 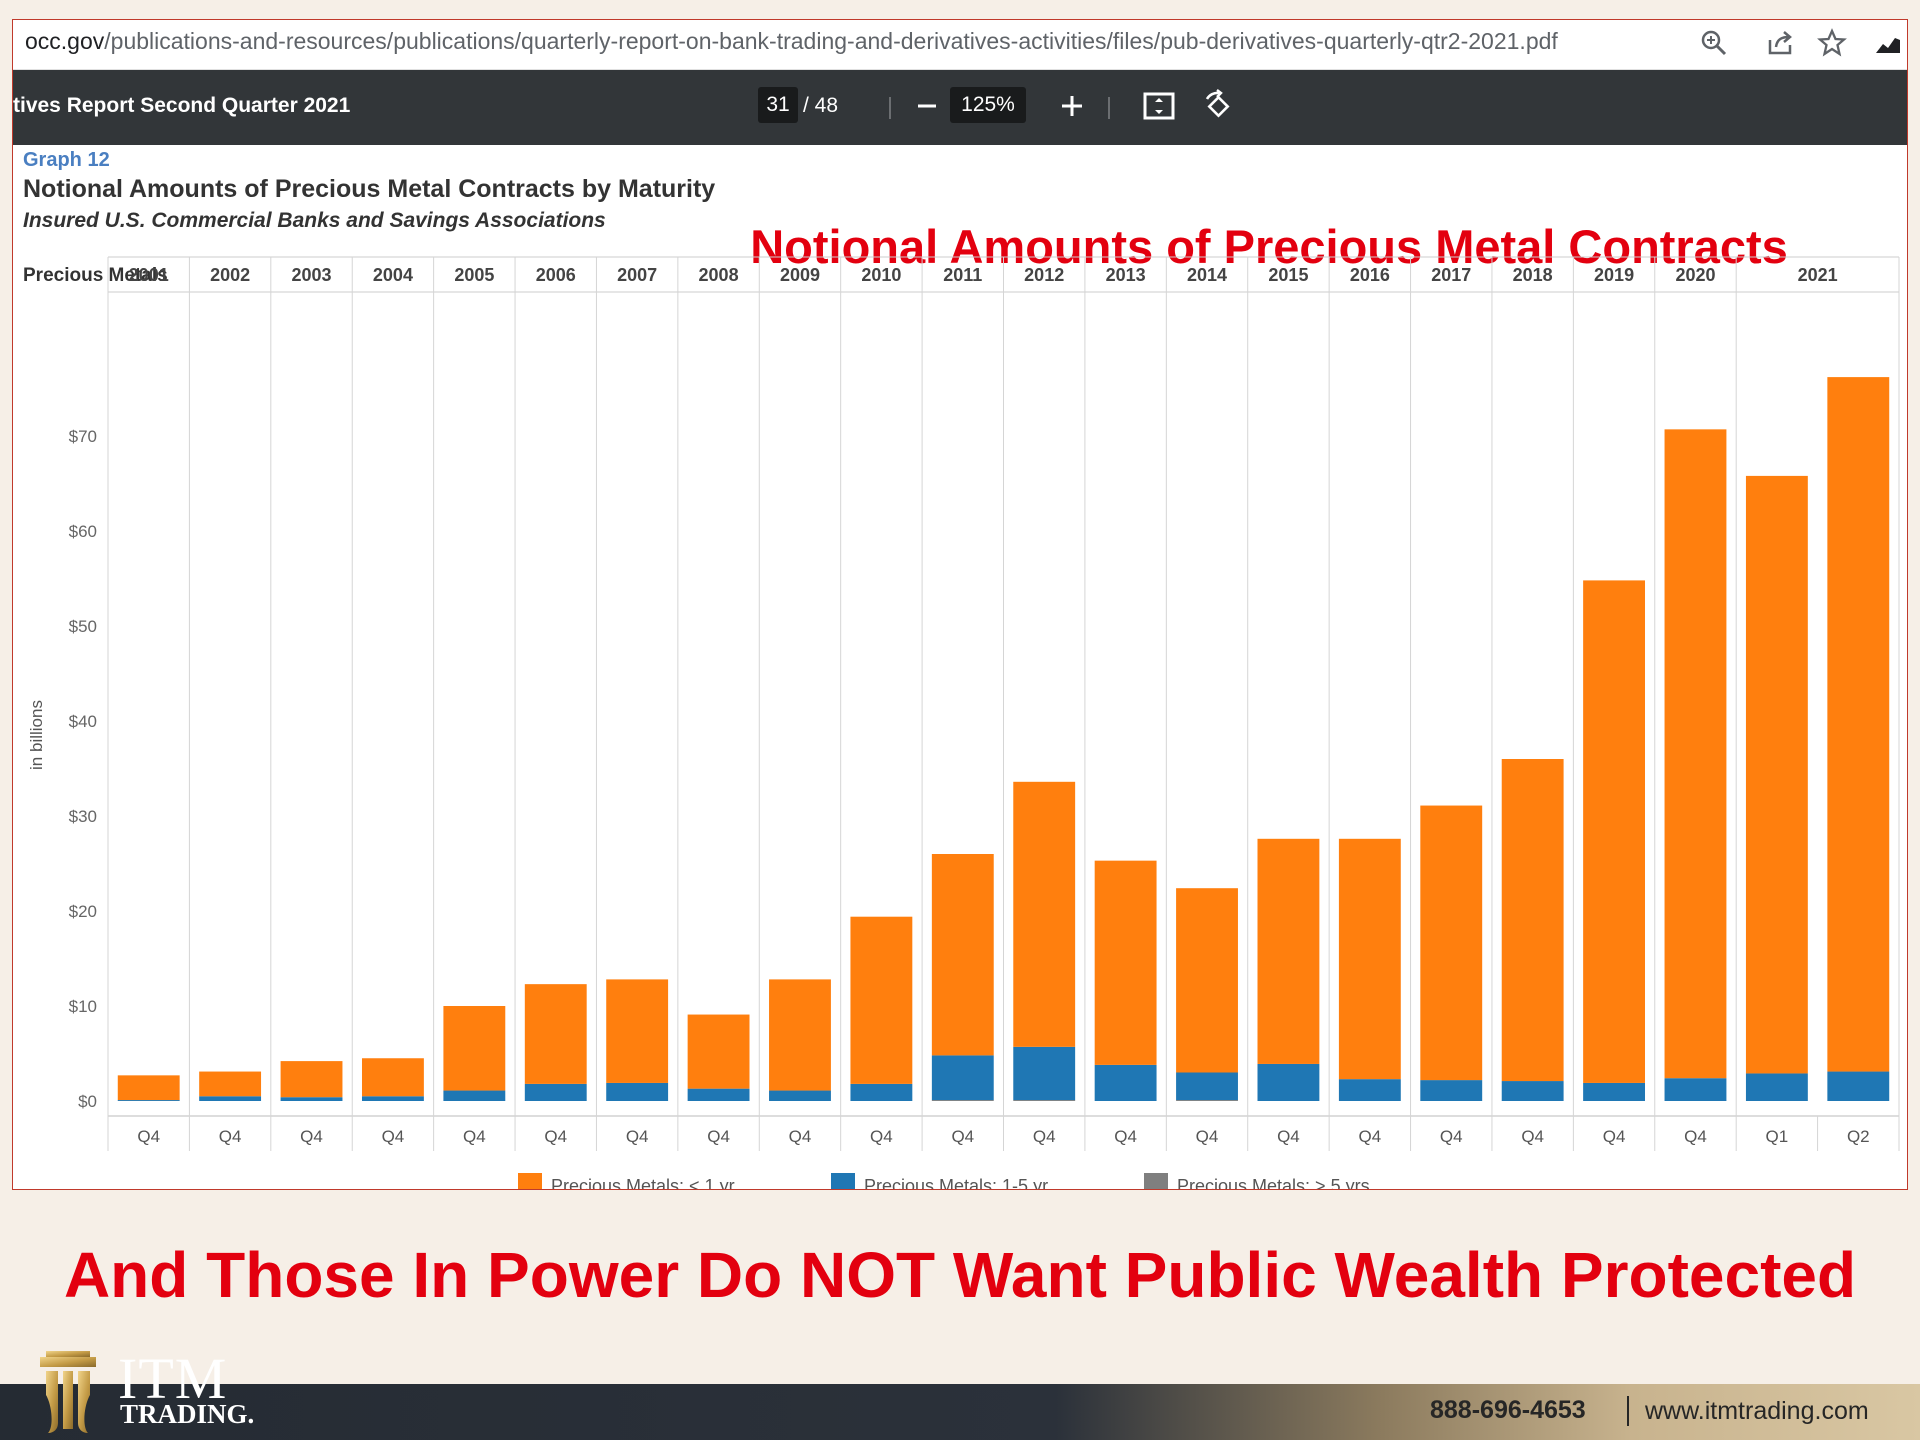 What do you see at coordinates (83, 436) in the screenshot?
I see `y-tick-label: $70` at bounding box center [83, 436].